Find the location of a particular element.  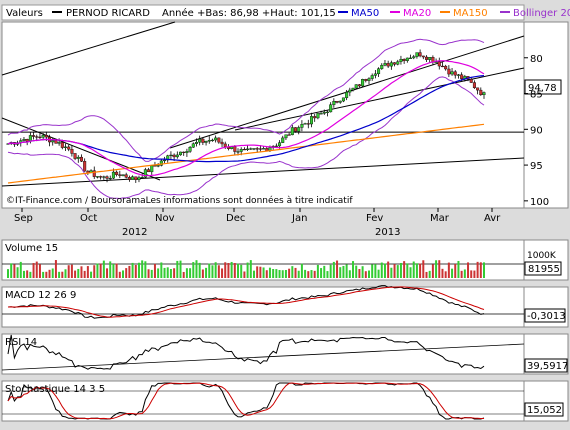

legend-ma150: MA150 is located at coordinates (470, 13).